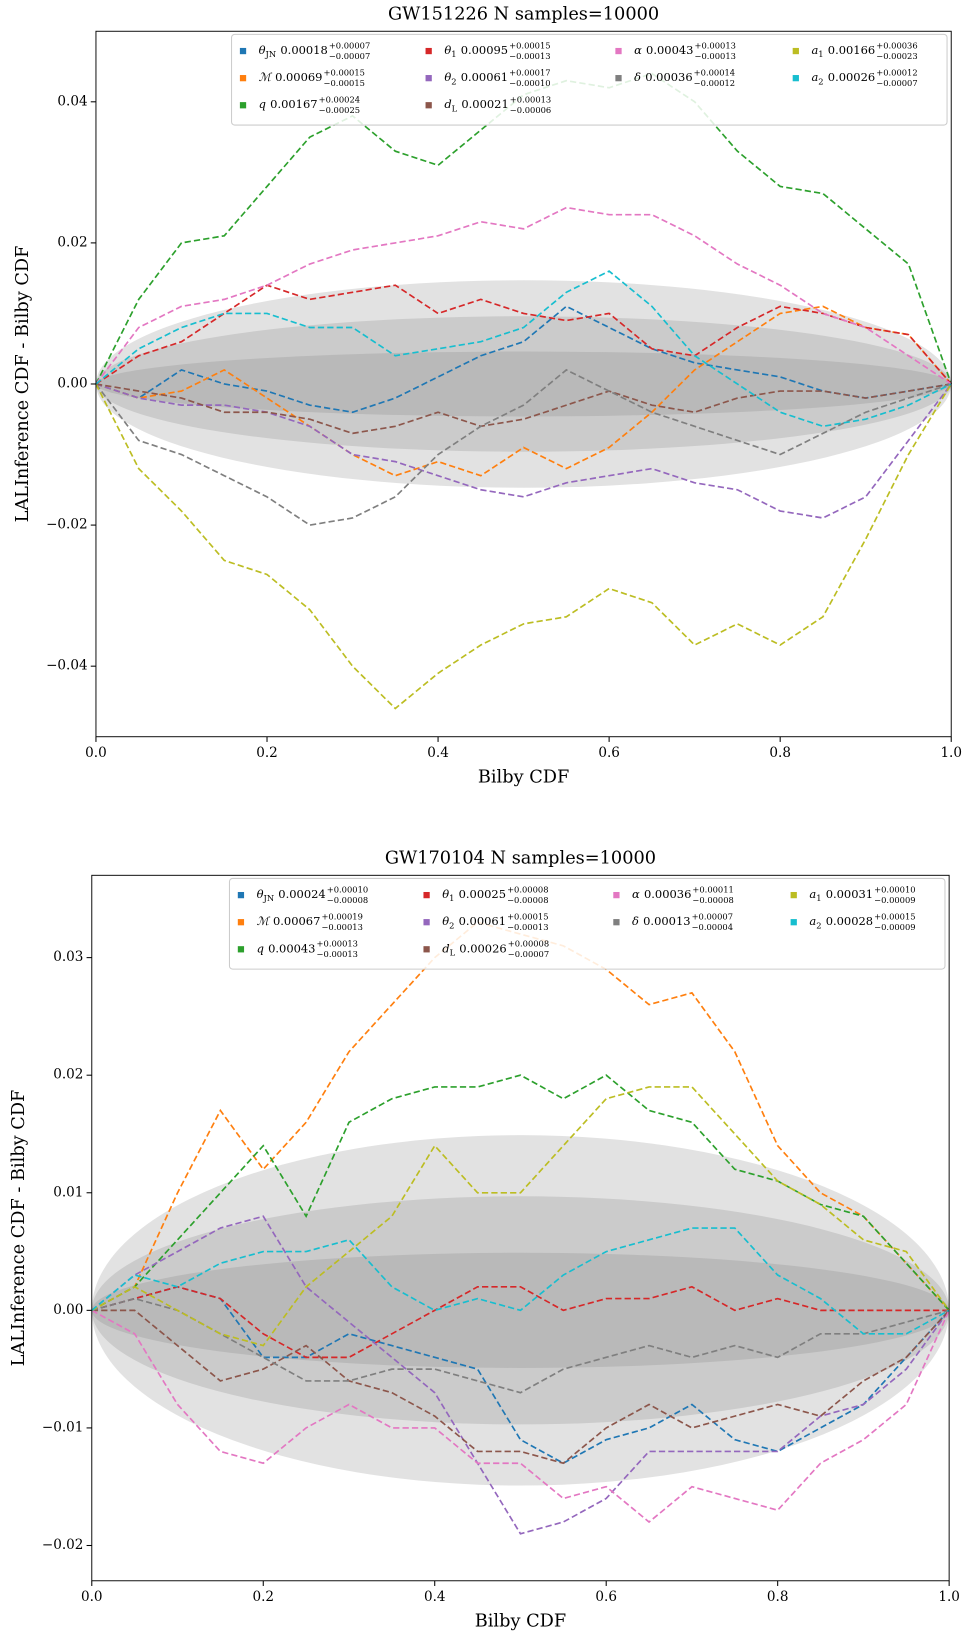 The height and width of the screenshot is (1636, 970). I want to click on legend-median: 0.00095, so click(484, 50).